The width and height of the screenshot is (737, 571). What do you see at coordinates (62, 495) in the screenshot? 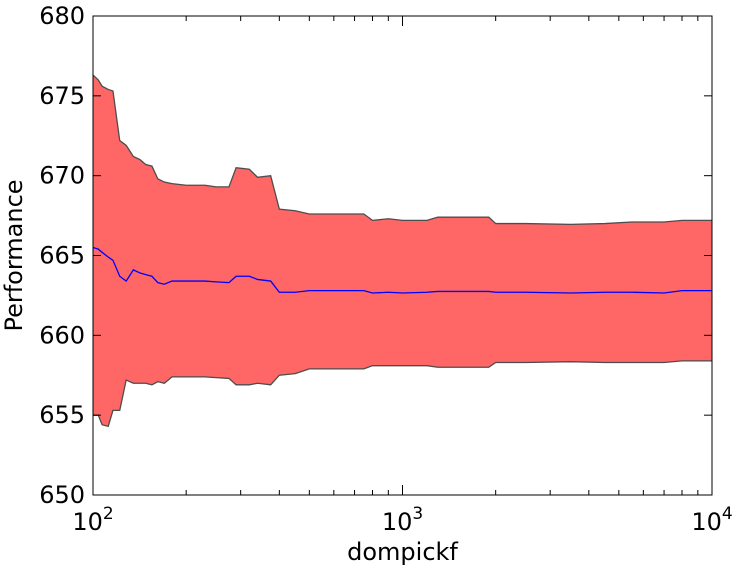
I see `y-tick-label: 650` at bounding box center [62, 495].